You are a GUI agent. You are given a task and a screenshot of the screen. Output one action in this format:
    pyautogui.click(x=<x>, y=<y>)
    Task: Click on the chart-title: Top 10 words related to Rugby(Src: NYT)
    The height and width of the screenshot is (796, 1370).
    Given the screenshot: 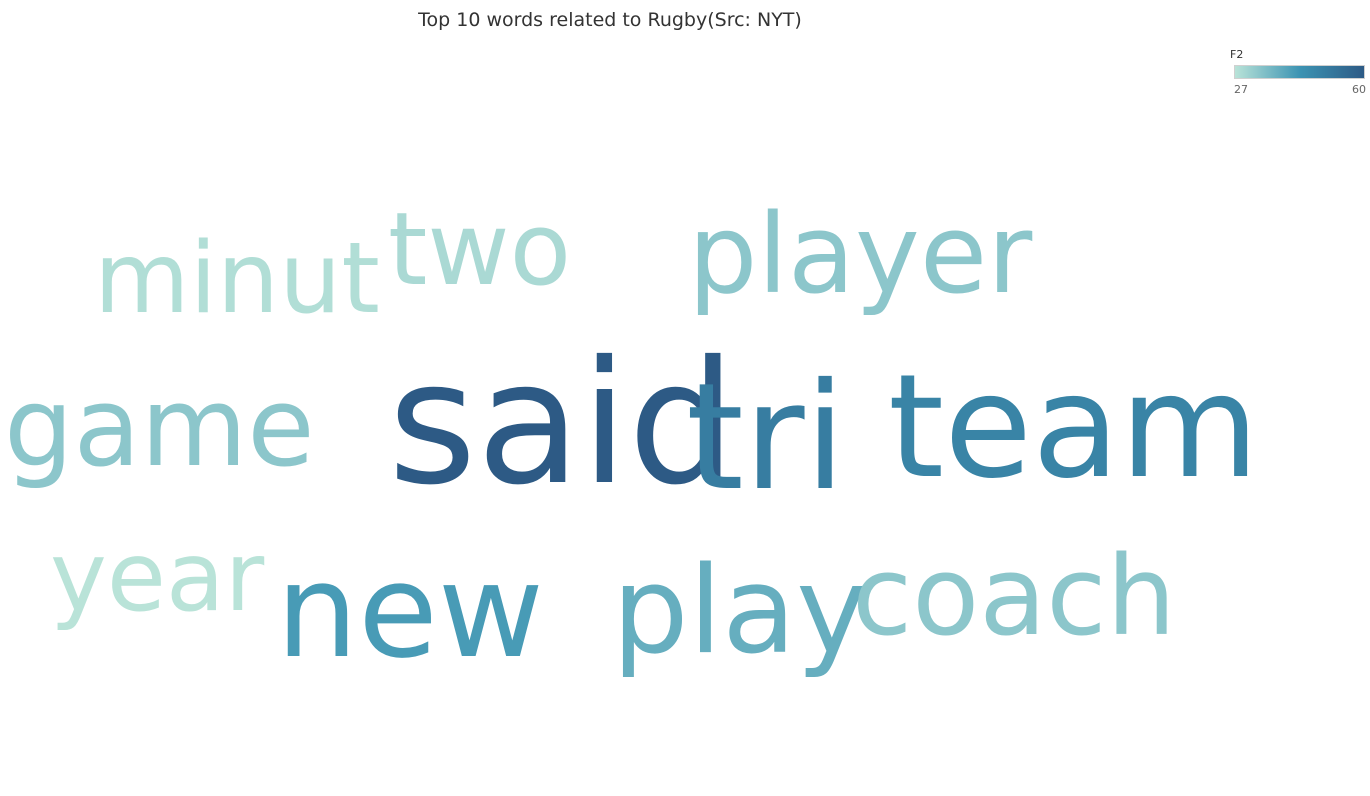 What is the action you would take?
    pyautogui.click(x=610, y=20)
    